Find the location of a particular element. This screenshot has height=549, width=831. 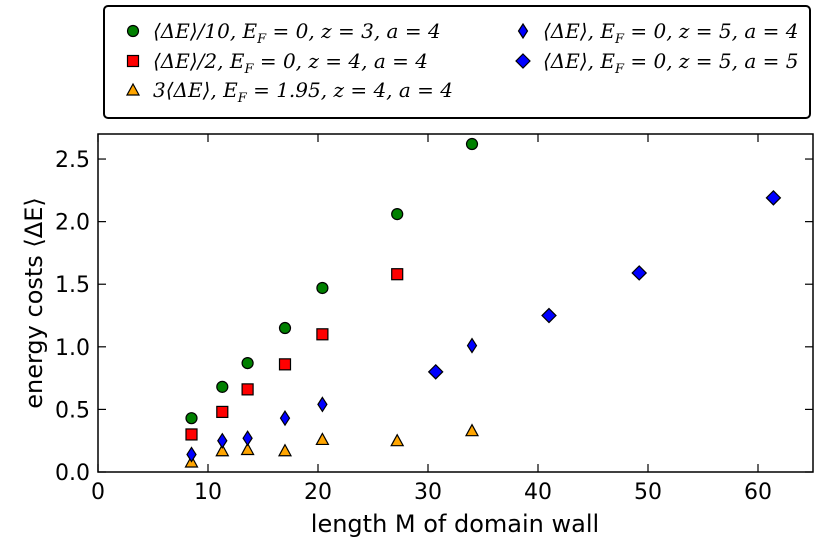

y-axis-label: energy costs ⟨ΔE⟩ is located at coordinates (34, 303).